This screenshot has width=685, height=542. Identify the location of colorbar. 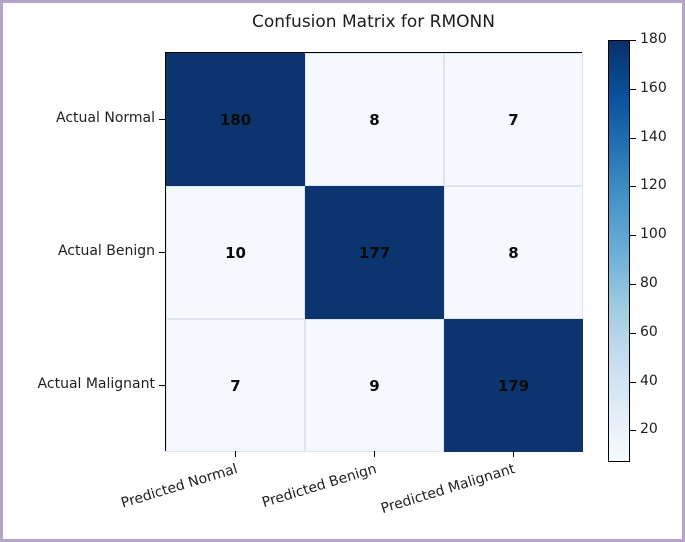
(619, 251).